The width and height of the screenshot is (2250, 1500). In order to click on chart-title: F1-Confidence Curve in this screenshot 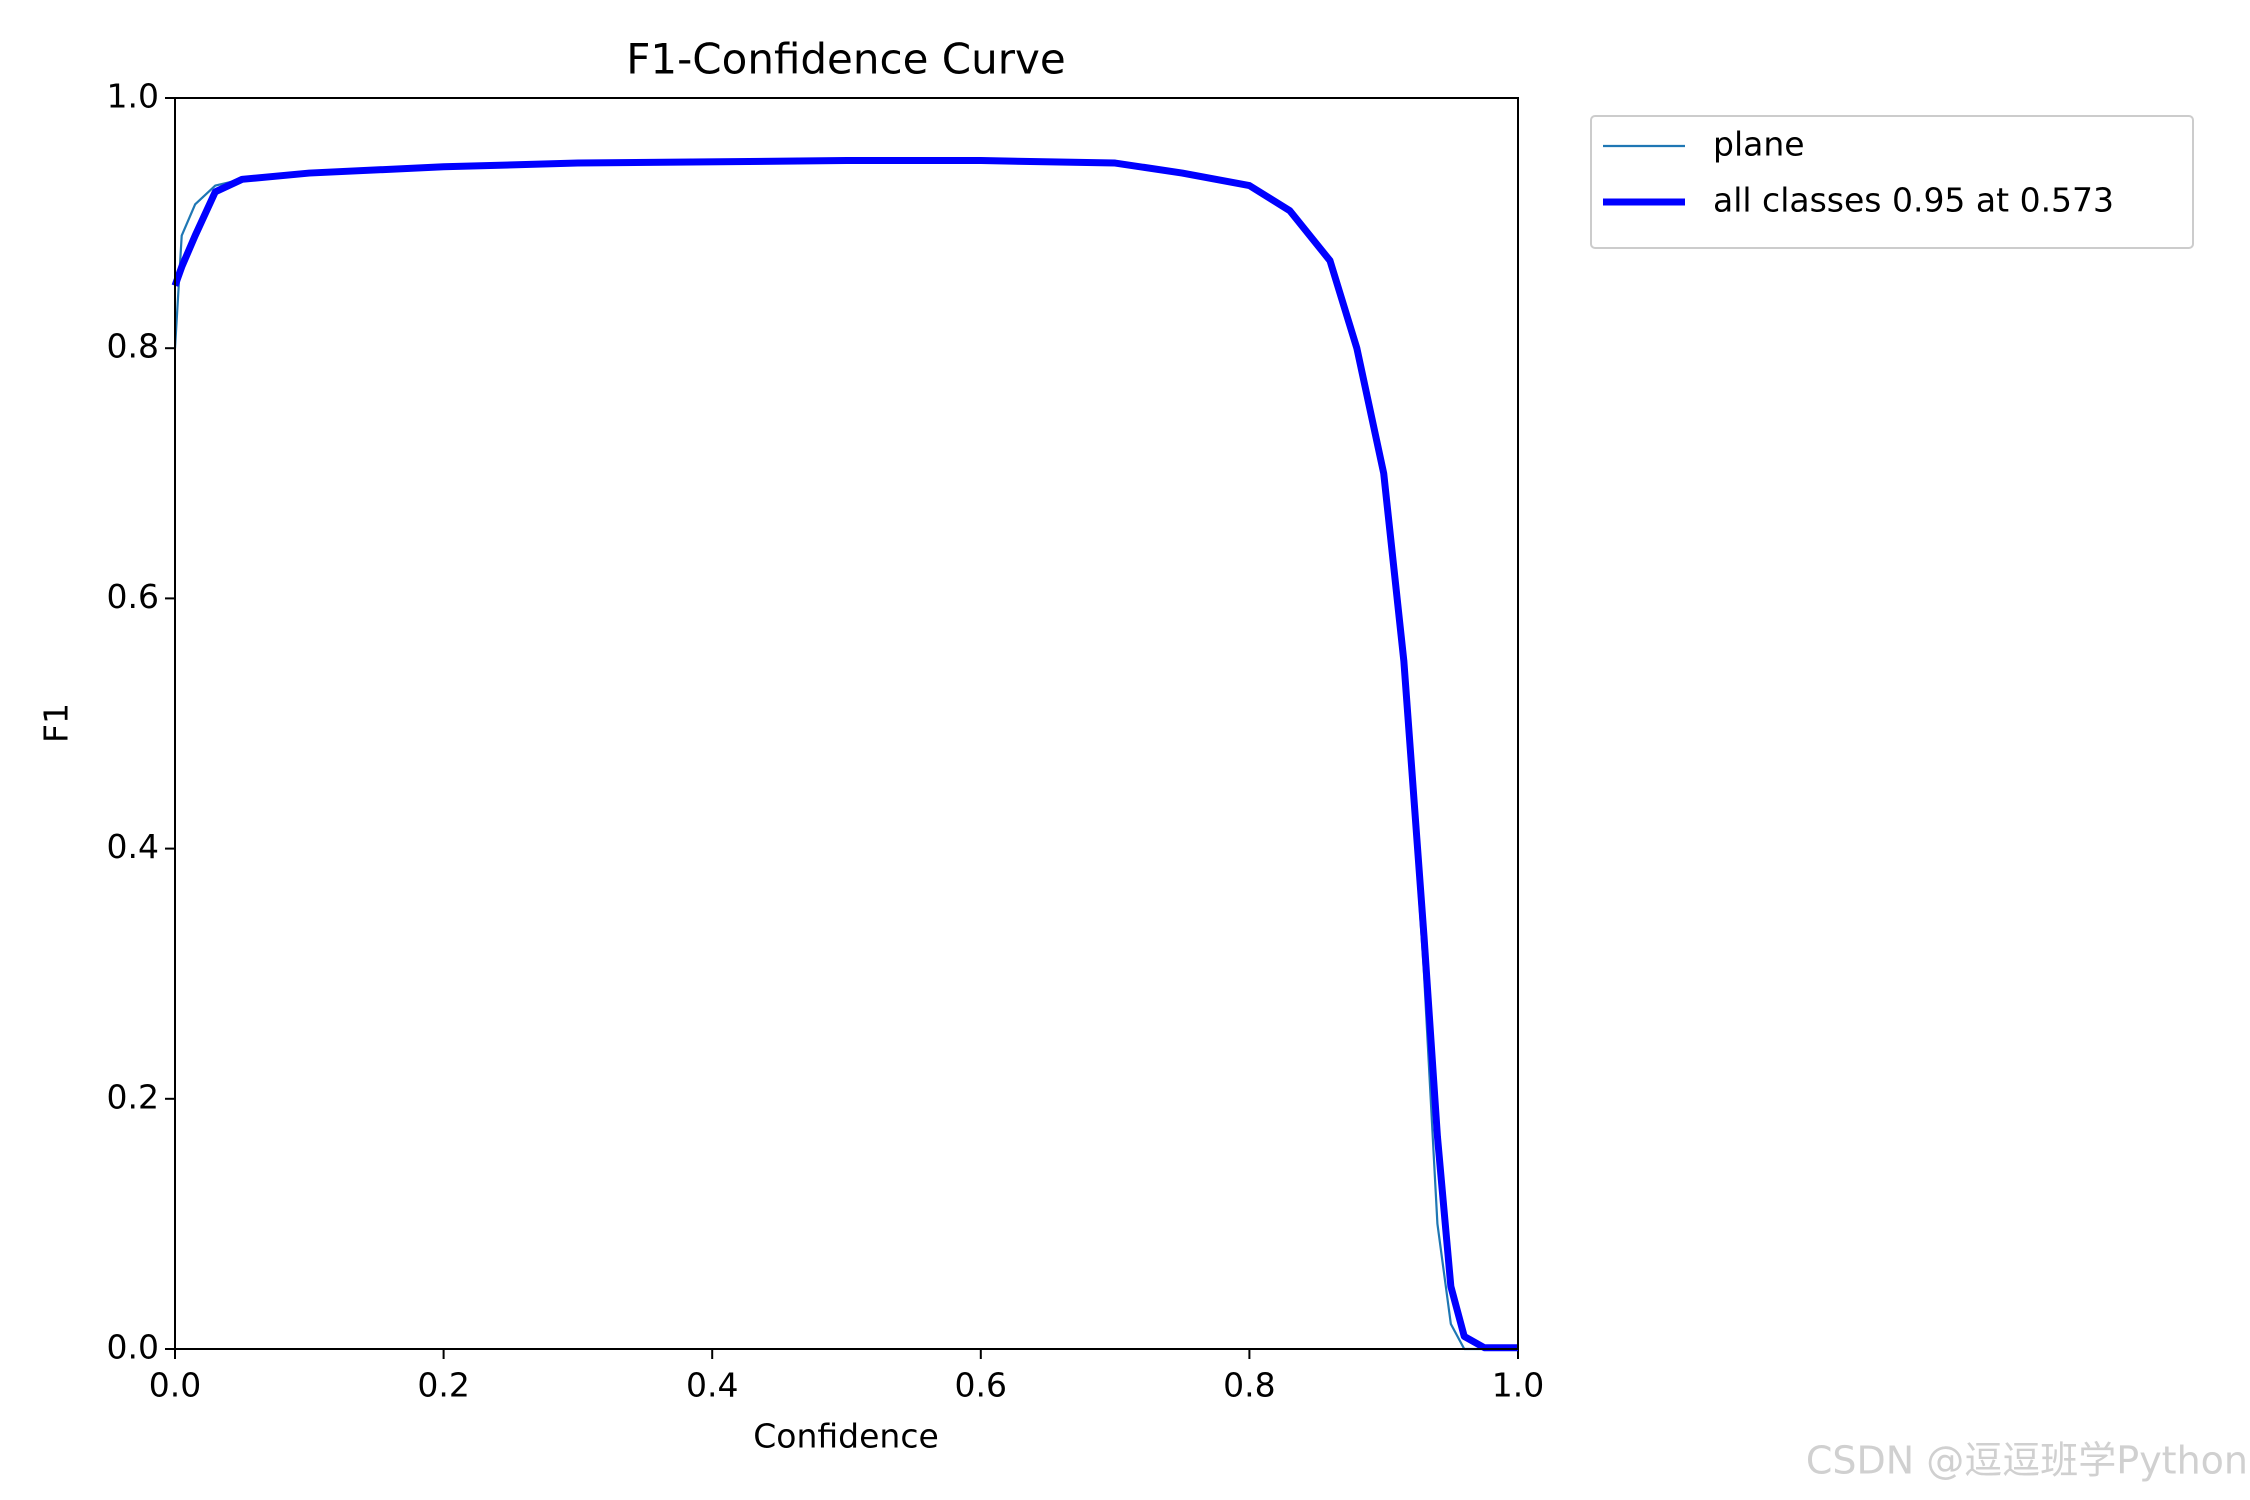, I will do `click(845, 59)`.